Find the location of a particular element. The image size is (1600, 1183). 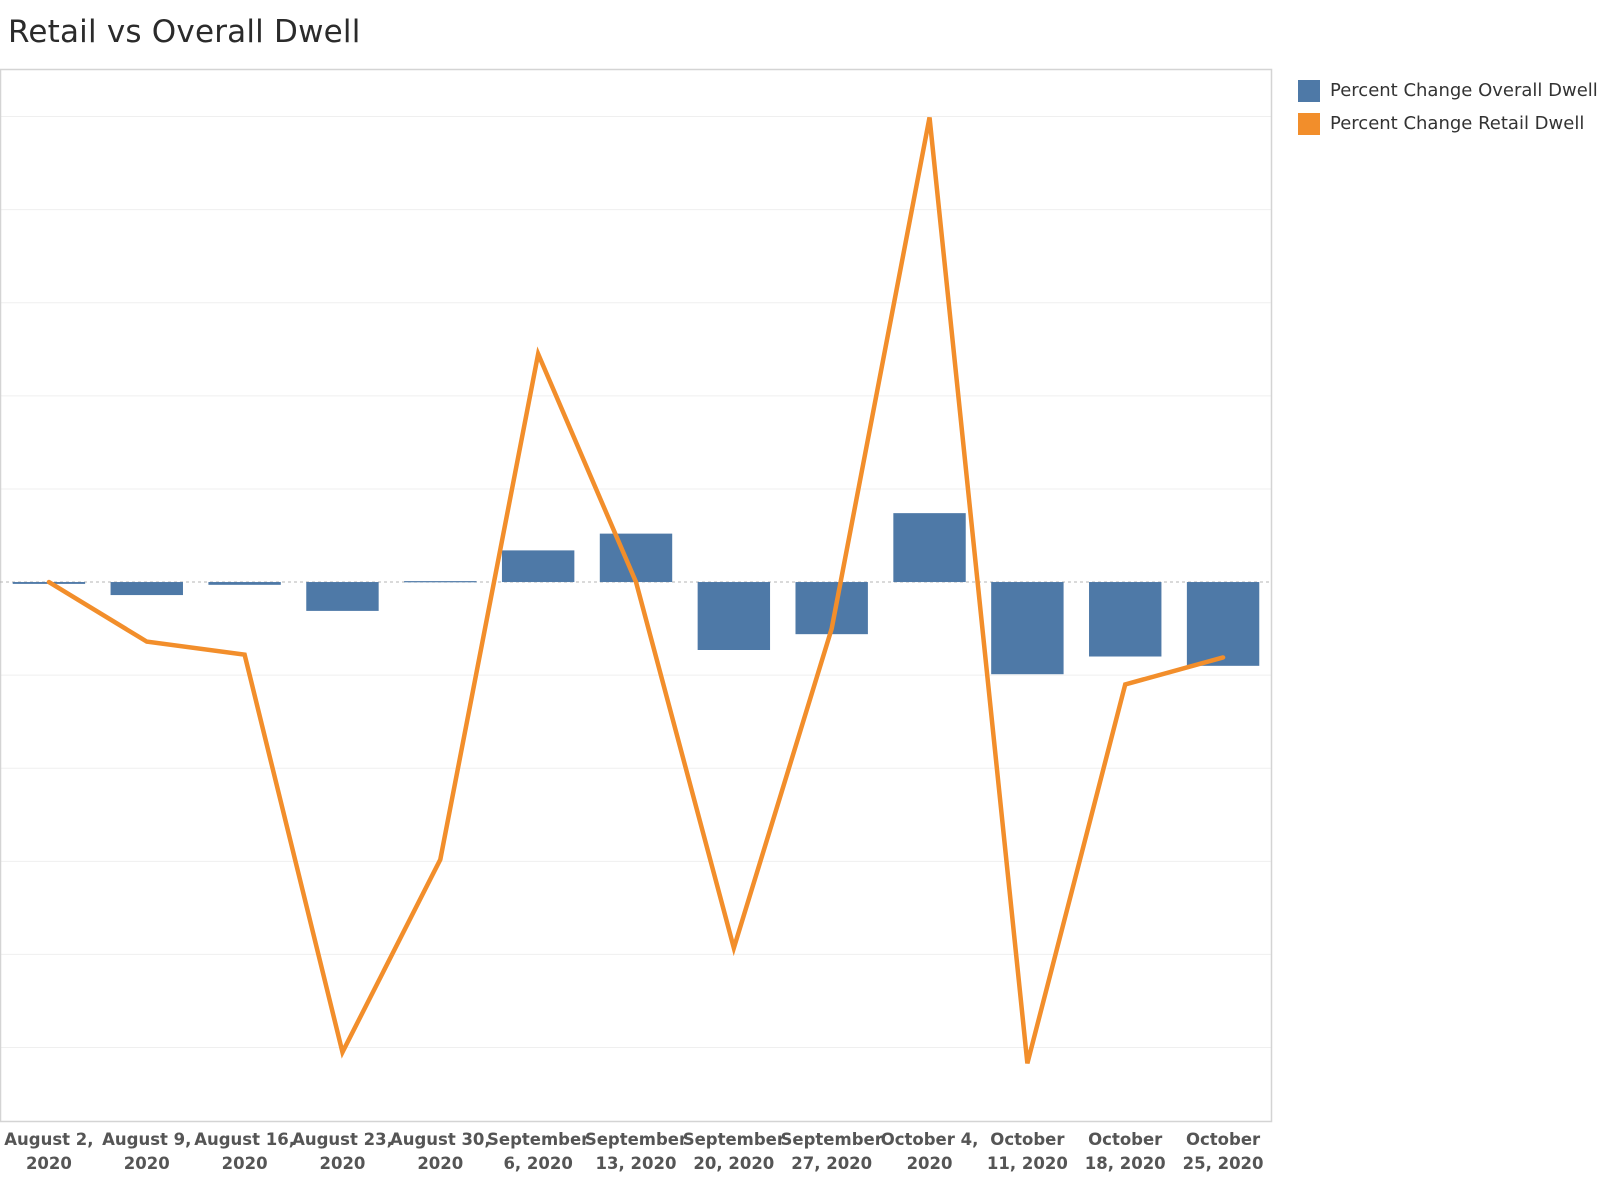

legend-swatch-retail-dwell is located at coordinates (1309, 123).